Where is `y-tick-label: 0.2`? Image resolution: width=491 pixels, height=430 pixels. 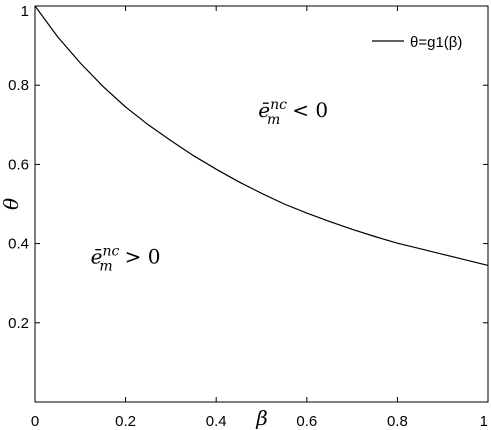 y-tick-label: 0.2 is located at coordinates (18, 323).